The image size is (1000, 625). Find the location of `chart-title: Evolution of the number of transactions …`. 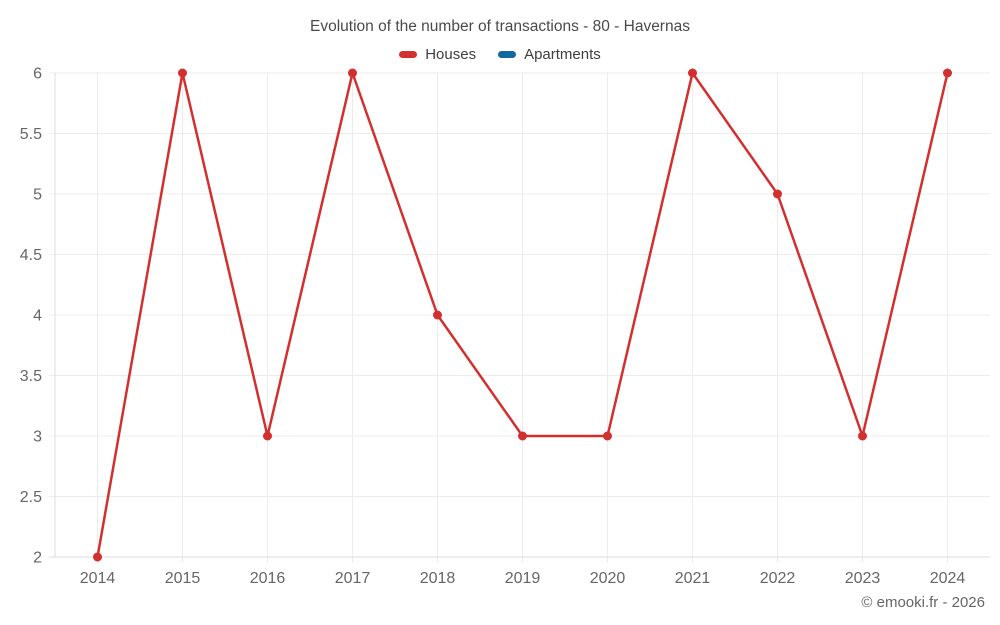

chart-title: Evolution of the number of transactions … is located at coordinates (500, 26).